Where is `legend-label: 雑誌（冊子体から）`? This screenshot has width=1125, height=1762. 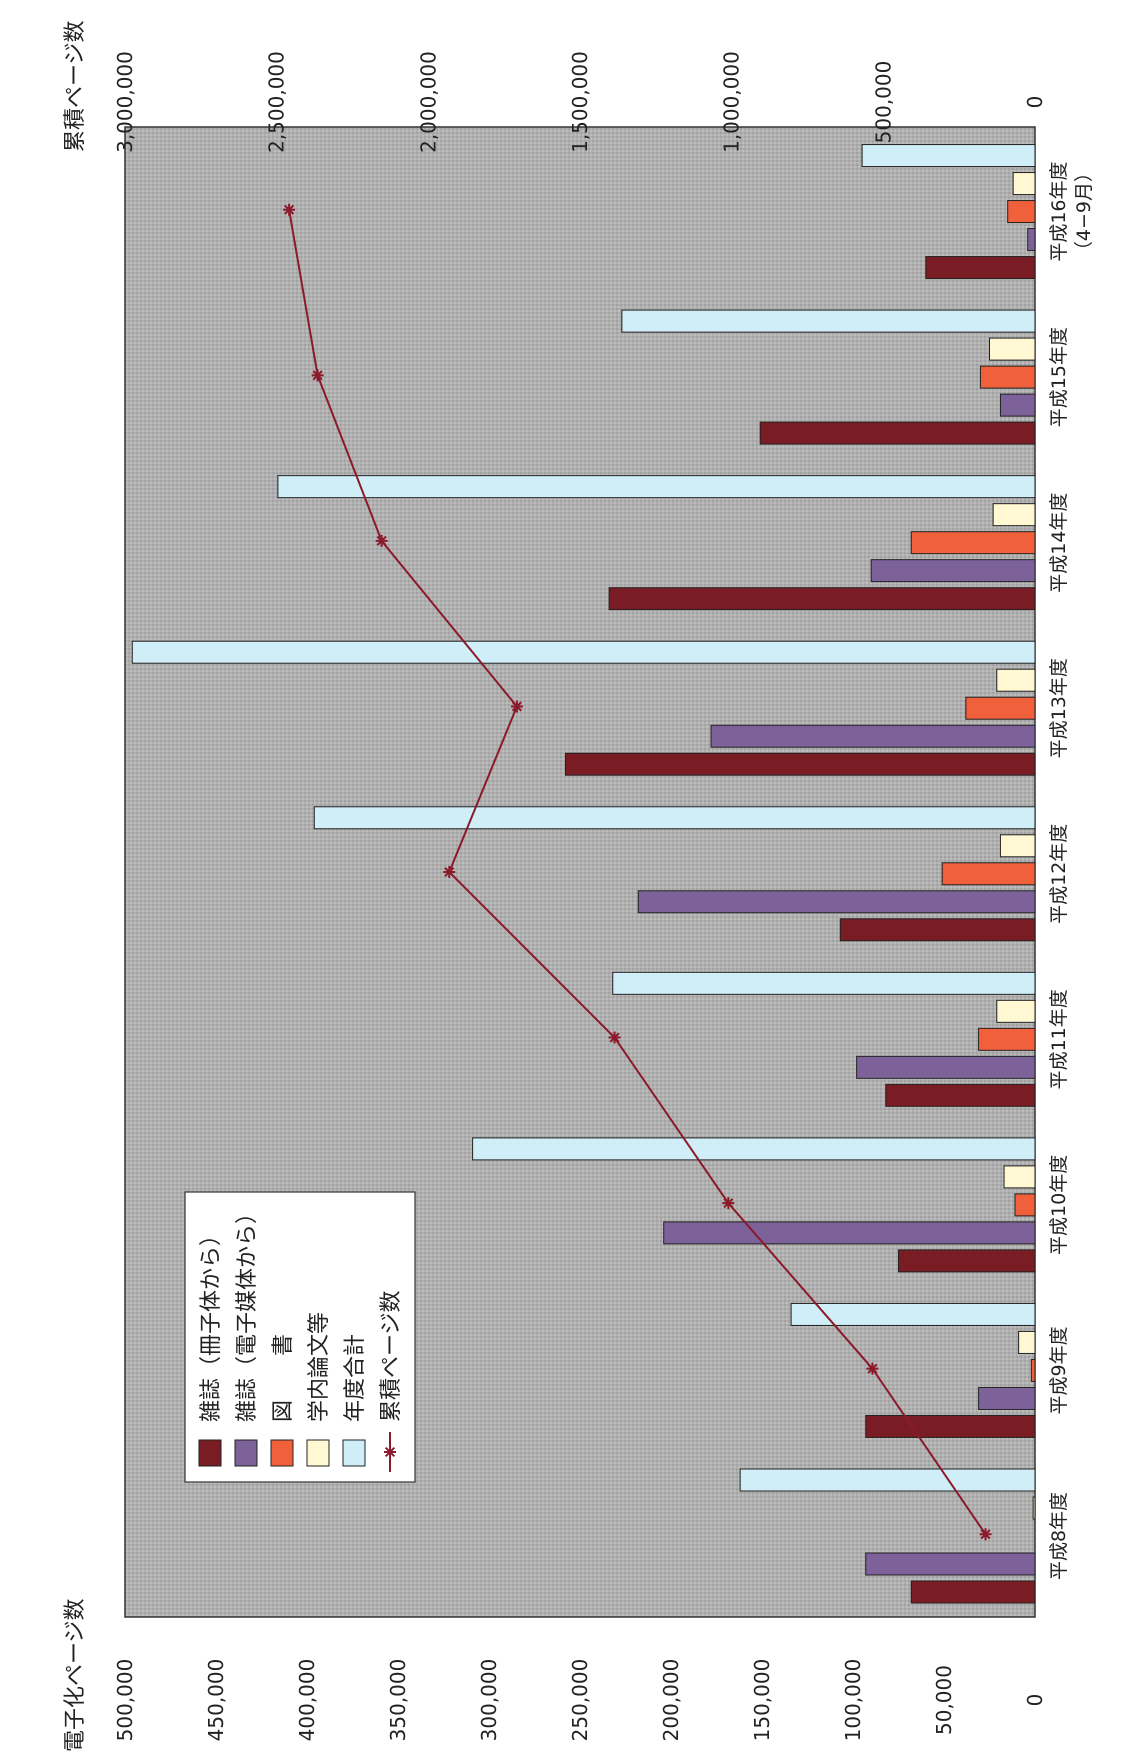
legend-label: 雑誌（冊子体から） is located at coordinates (211, 1323).